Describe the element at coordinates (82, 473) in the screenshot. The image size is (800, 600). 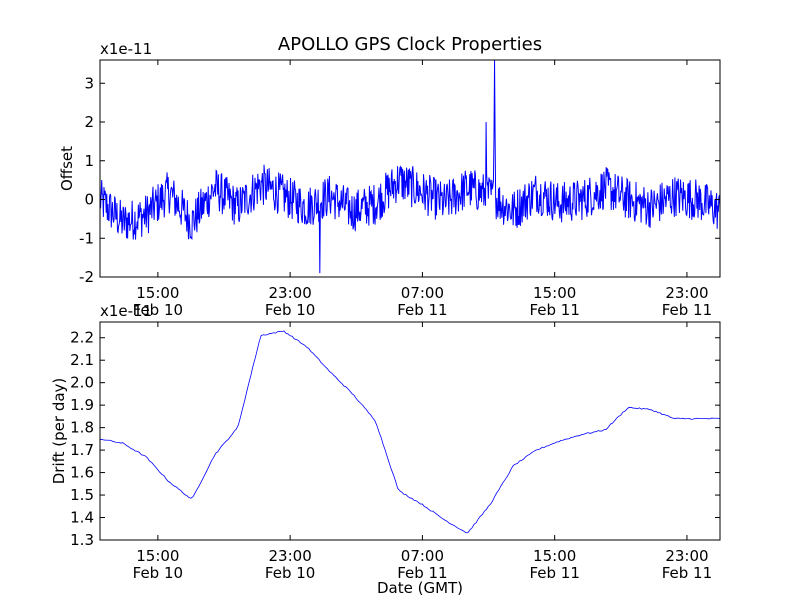
I see `y-tick-label: 1.6` at that location.